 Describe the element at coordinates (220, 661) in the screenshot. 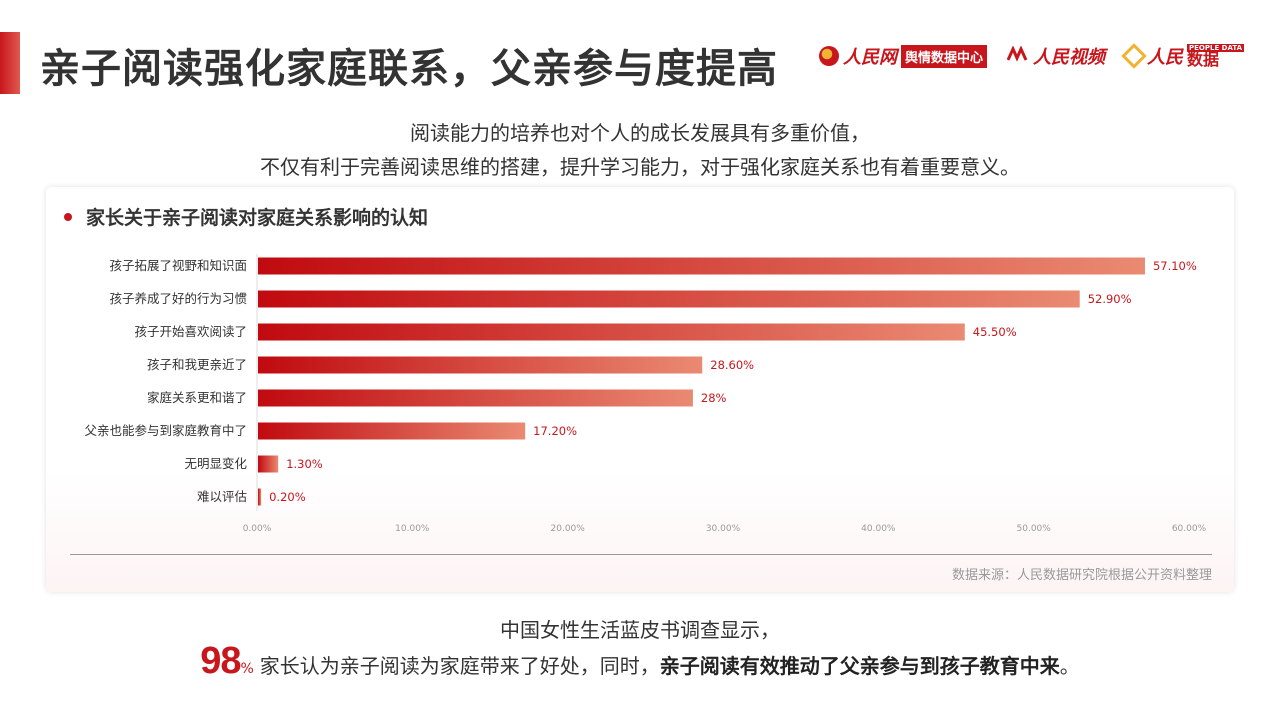

I see `summary-big-number: 98` at that location.